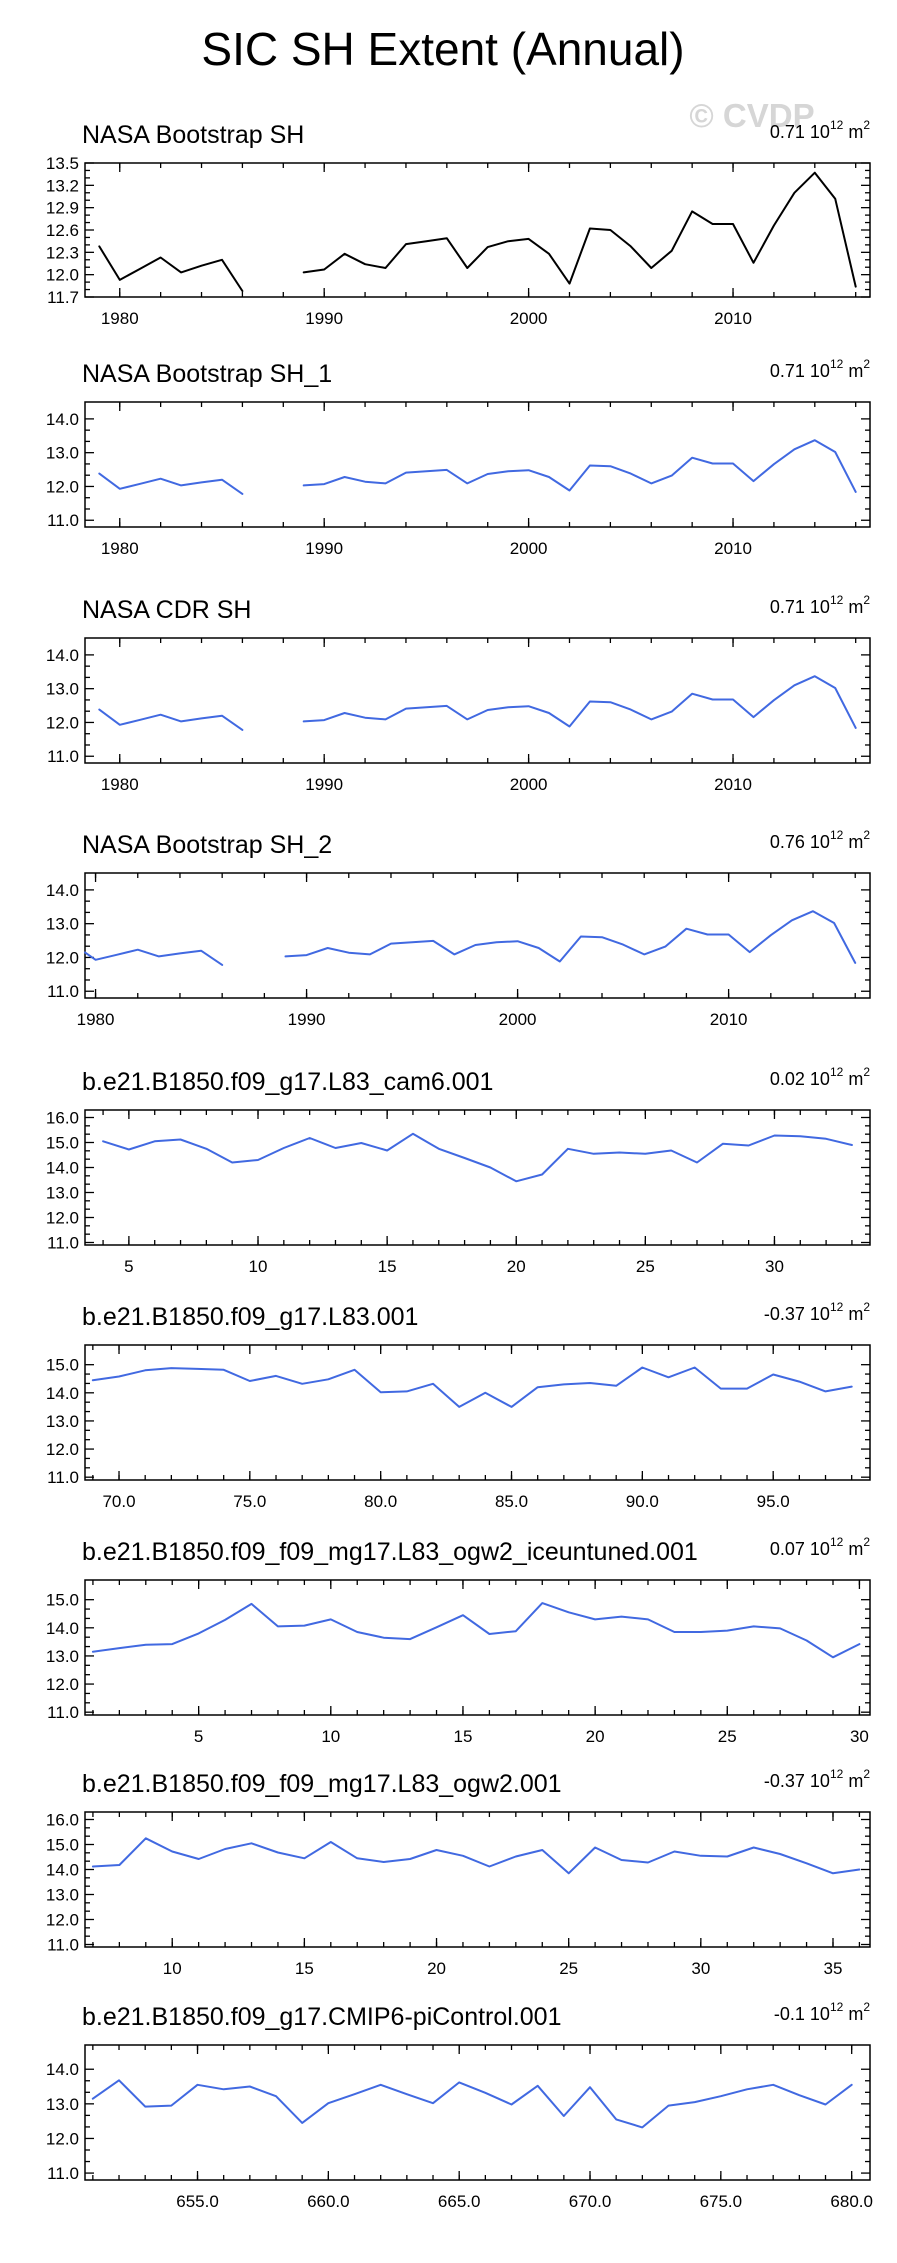  I want to click on x-tick-label: 5, so click(198, 1736).